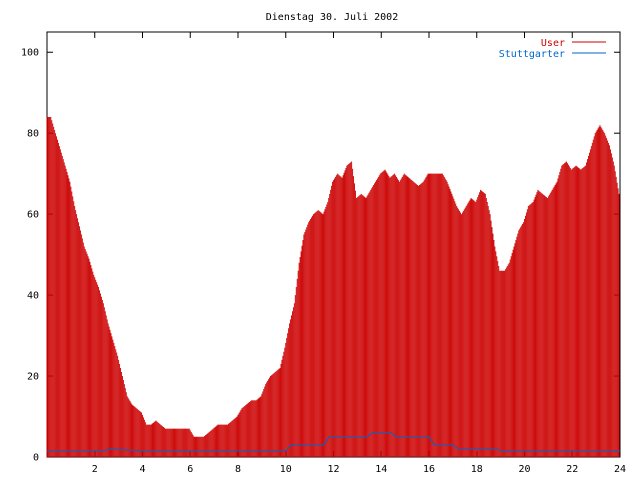 Image resolution: width=640 pixels, height=480 pixels. What do you see at coordinates (553, 43) in the screenshot?
I see `legend-label-user: User` at bounding box center [553, 43].